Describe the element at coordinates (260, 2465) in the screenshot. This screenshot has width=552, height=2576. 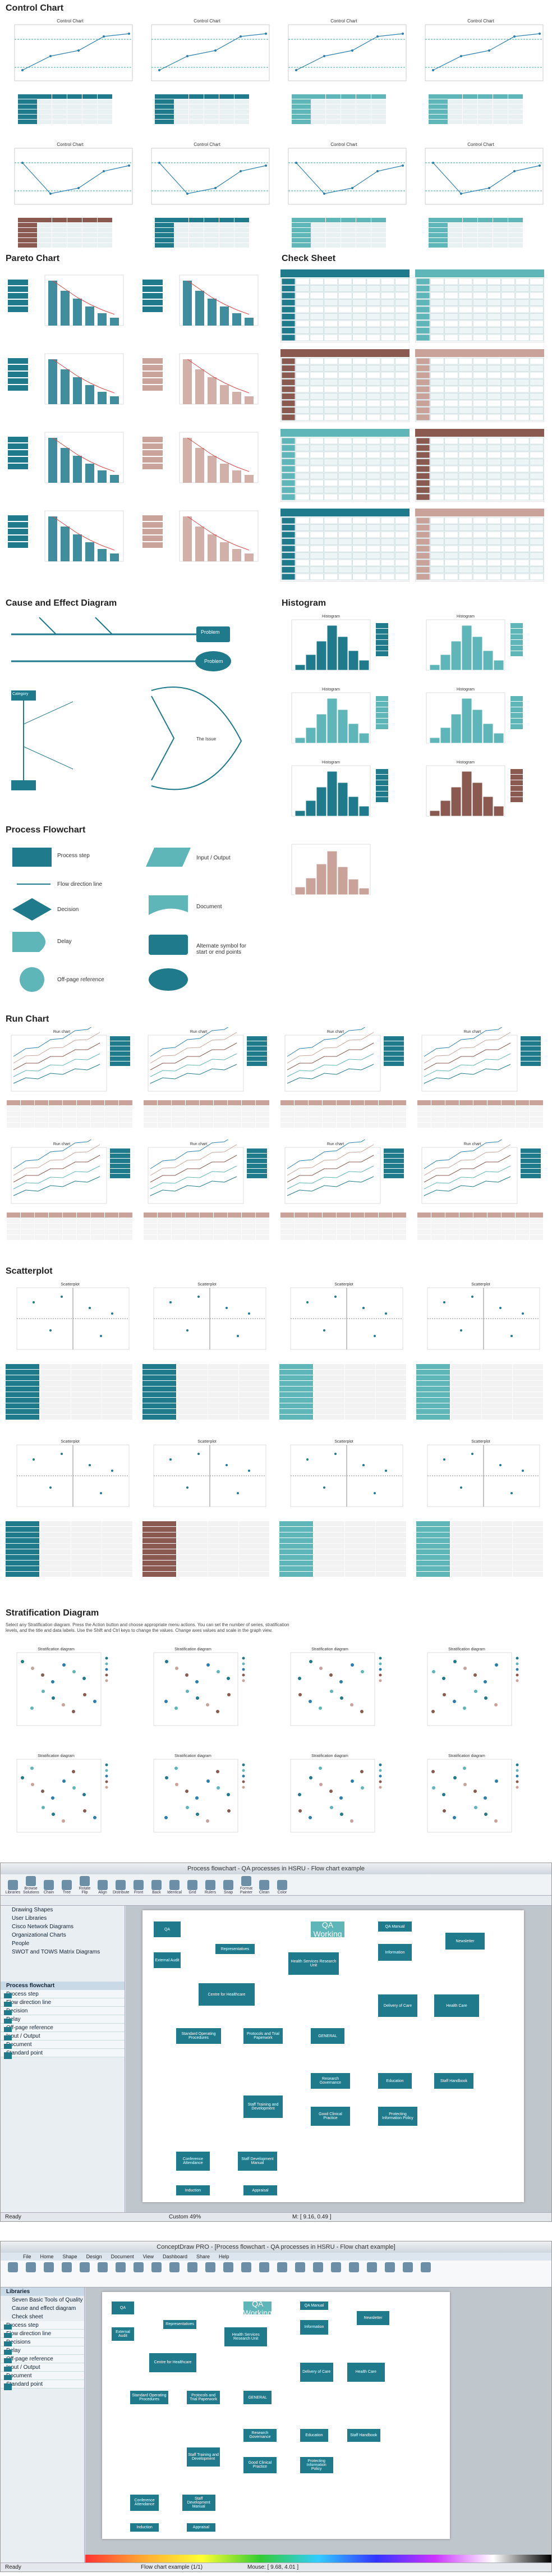
I see `flow-node: Good Clinical Practice` at that location.